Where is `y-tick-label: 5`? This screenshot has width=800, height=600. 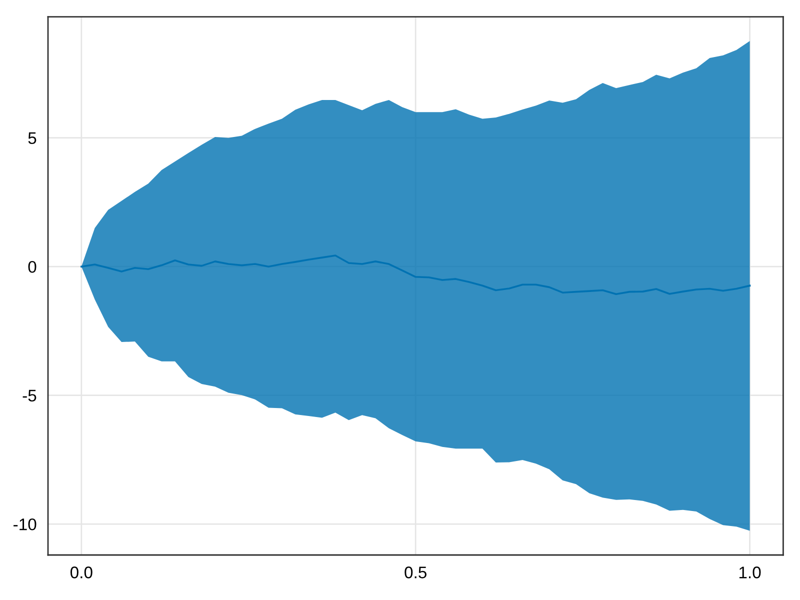
y-tick-label: 5 is located at coordinates (32, 138).